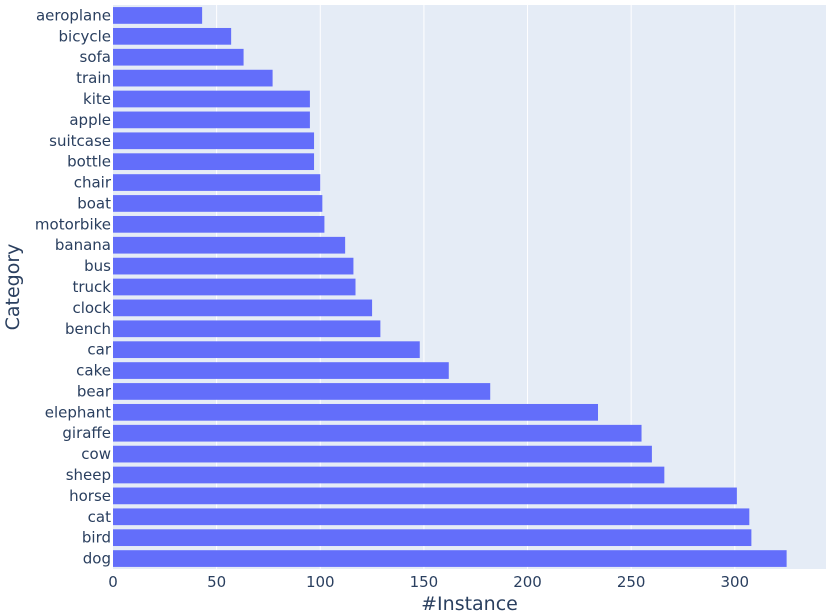 The image size is (831, 615). I want to click on x-tick-labels: 0 50 100 150 200 250 300, so click(428, 582).